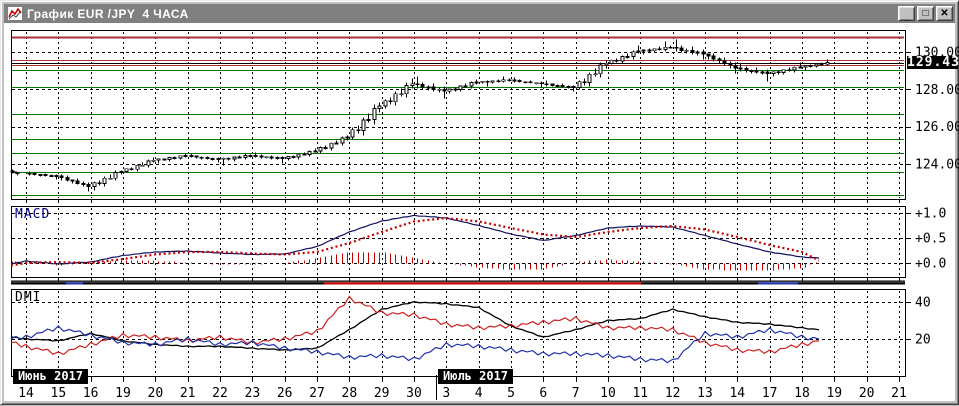  I want to click on close-button: ✕, so click(944, 13).